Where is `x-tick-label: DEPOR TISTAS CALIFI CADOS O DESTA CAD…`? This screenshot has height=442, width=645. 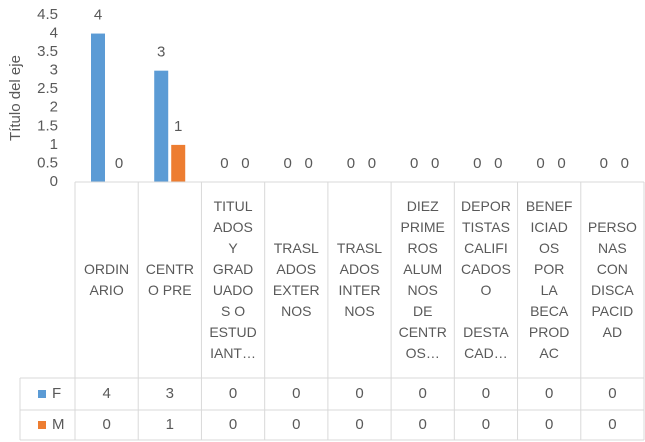
x-tick-label: DEPOR TISTAS CALIFI CADOS O DESTA CAD… is located at coordinates (486, 279).